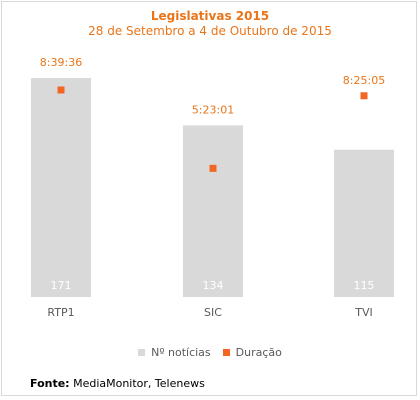  What do you see at coordinates (181, 352) in the screenshot?
I see `legend-label-news: Nº notícias` at bounding box center [181, 352].